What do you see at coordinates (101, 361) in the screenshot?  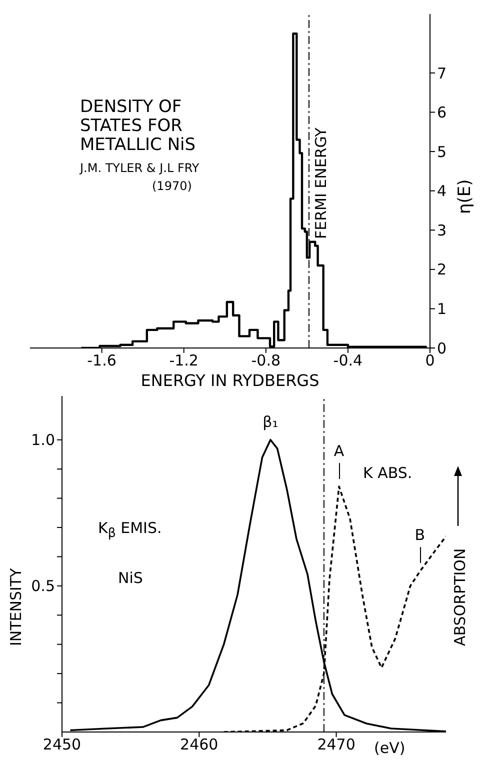 I see `x-tick-label: -1.6` at bounding box center [101, 361].